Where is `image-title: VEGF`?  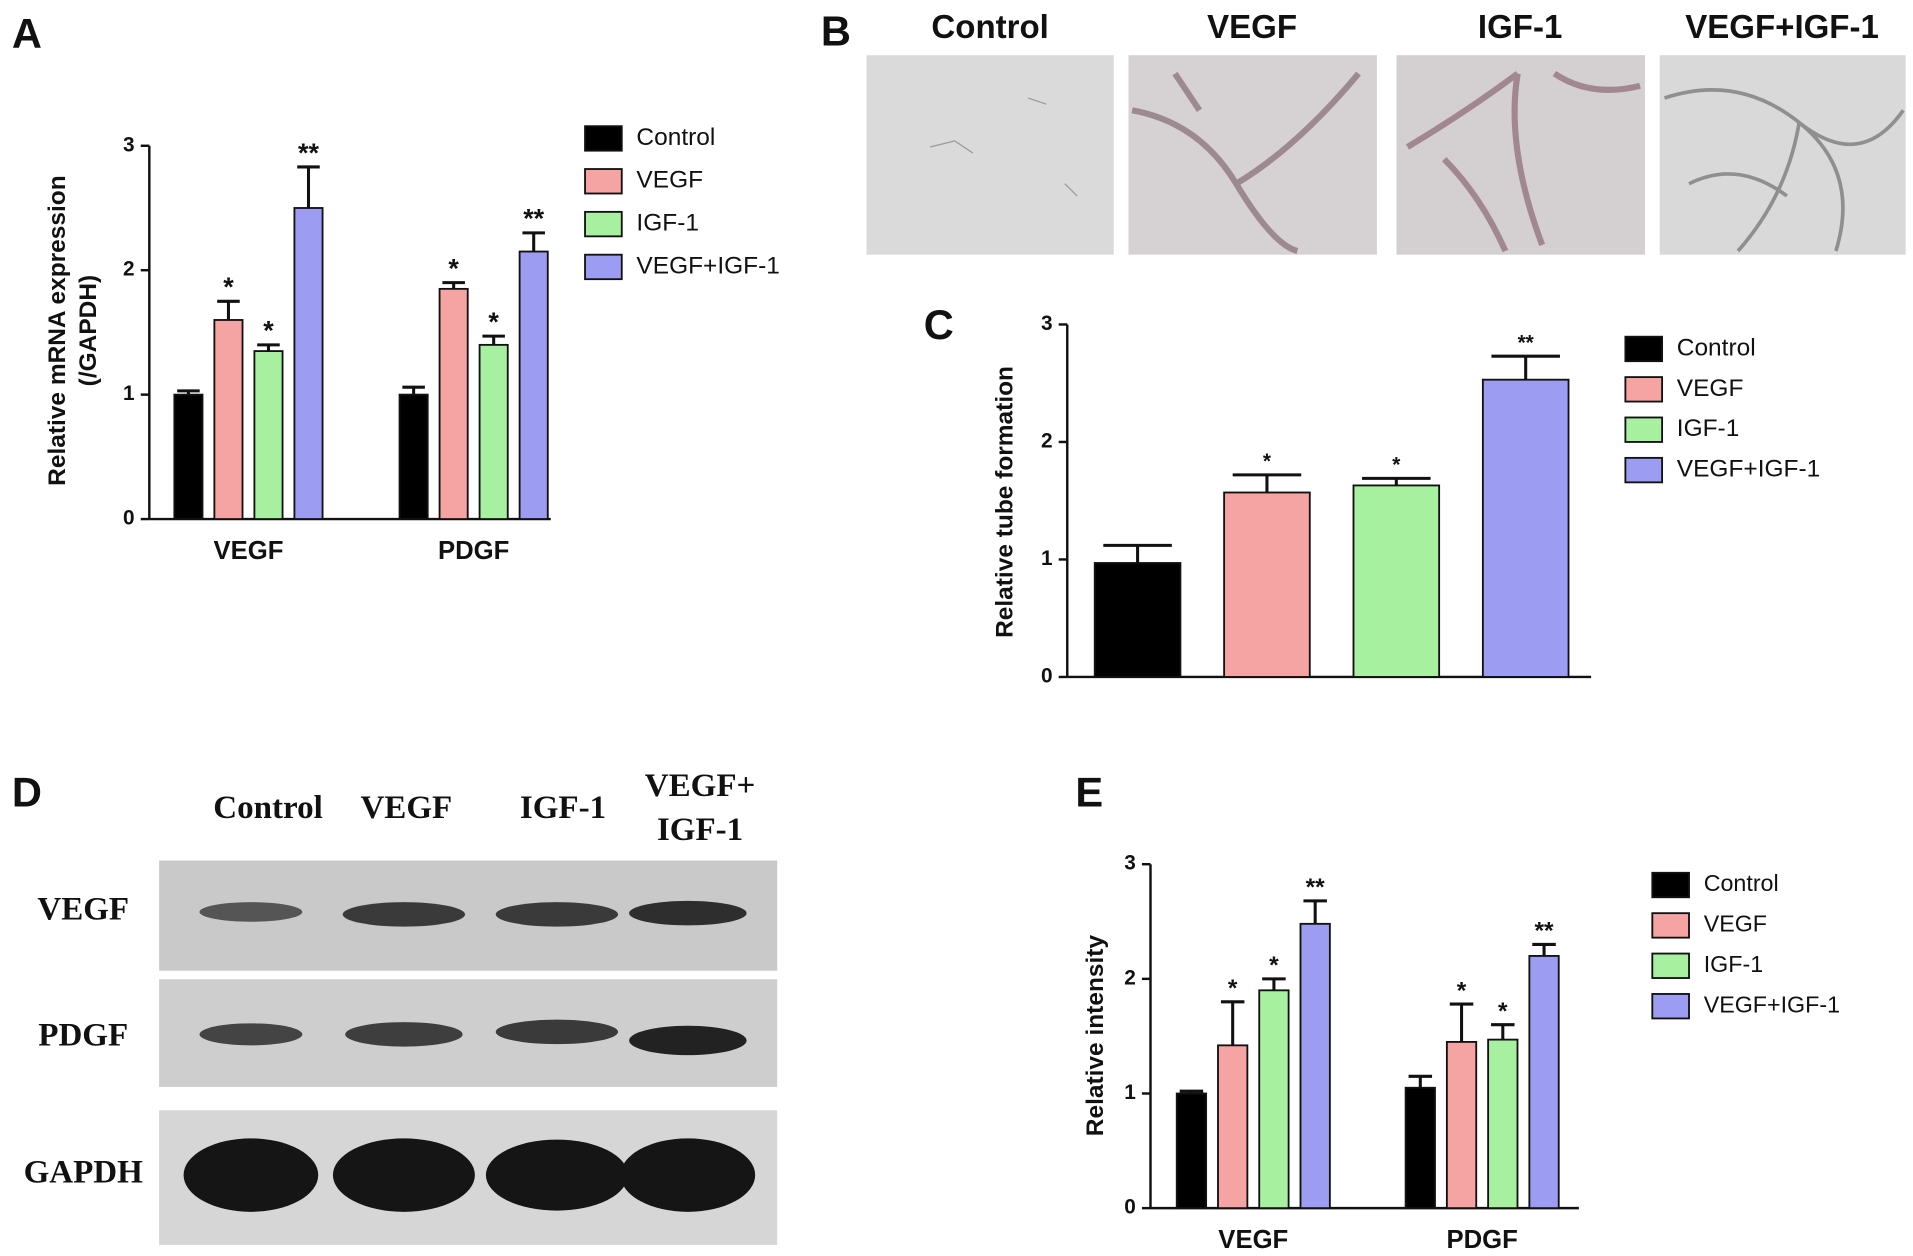 image-title: VEGF is located at coordinates (1252, 27).